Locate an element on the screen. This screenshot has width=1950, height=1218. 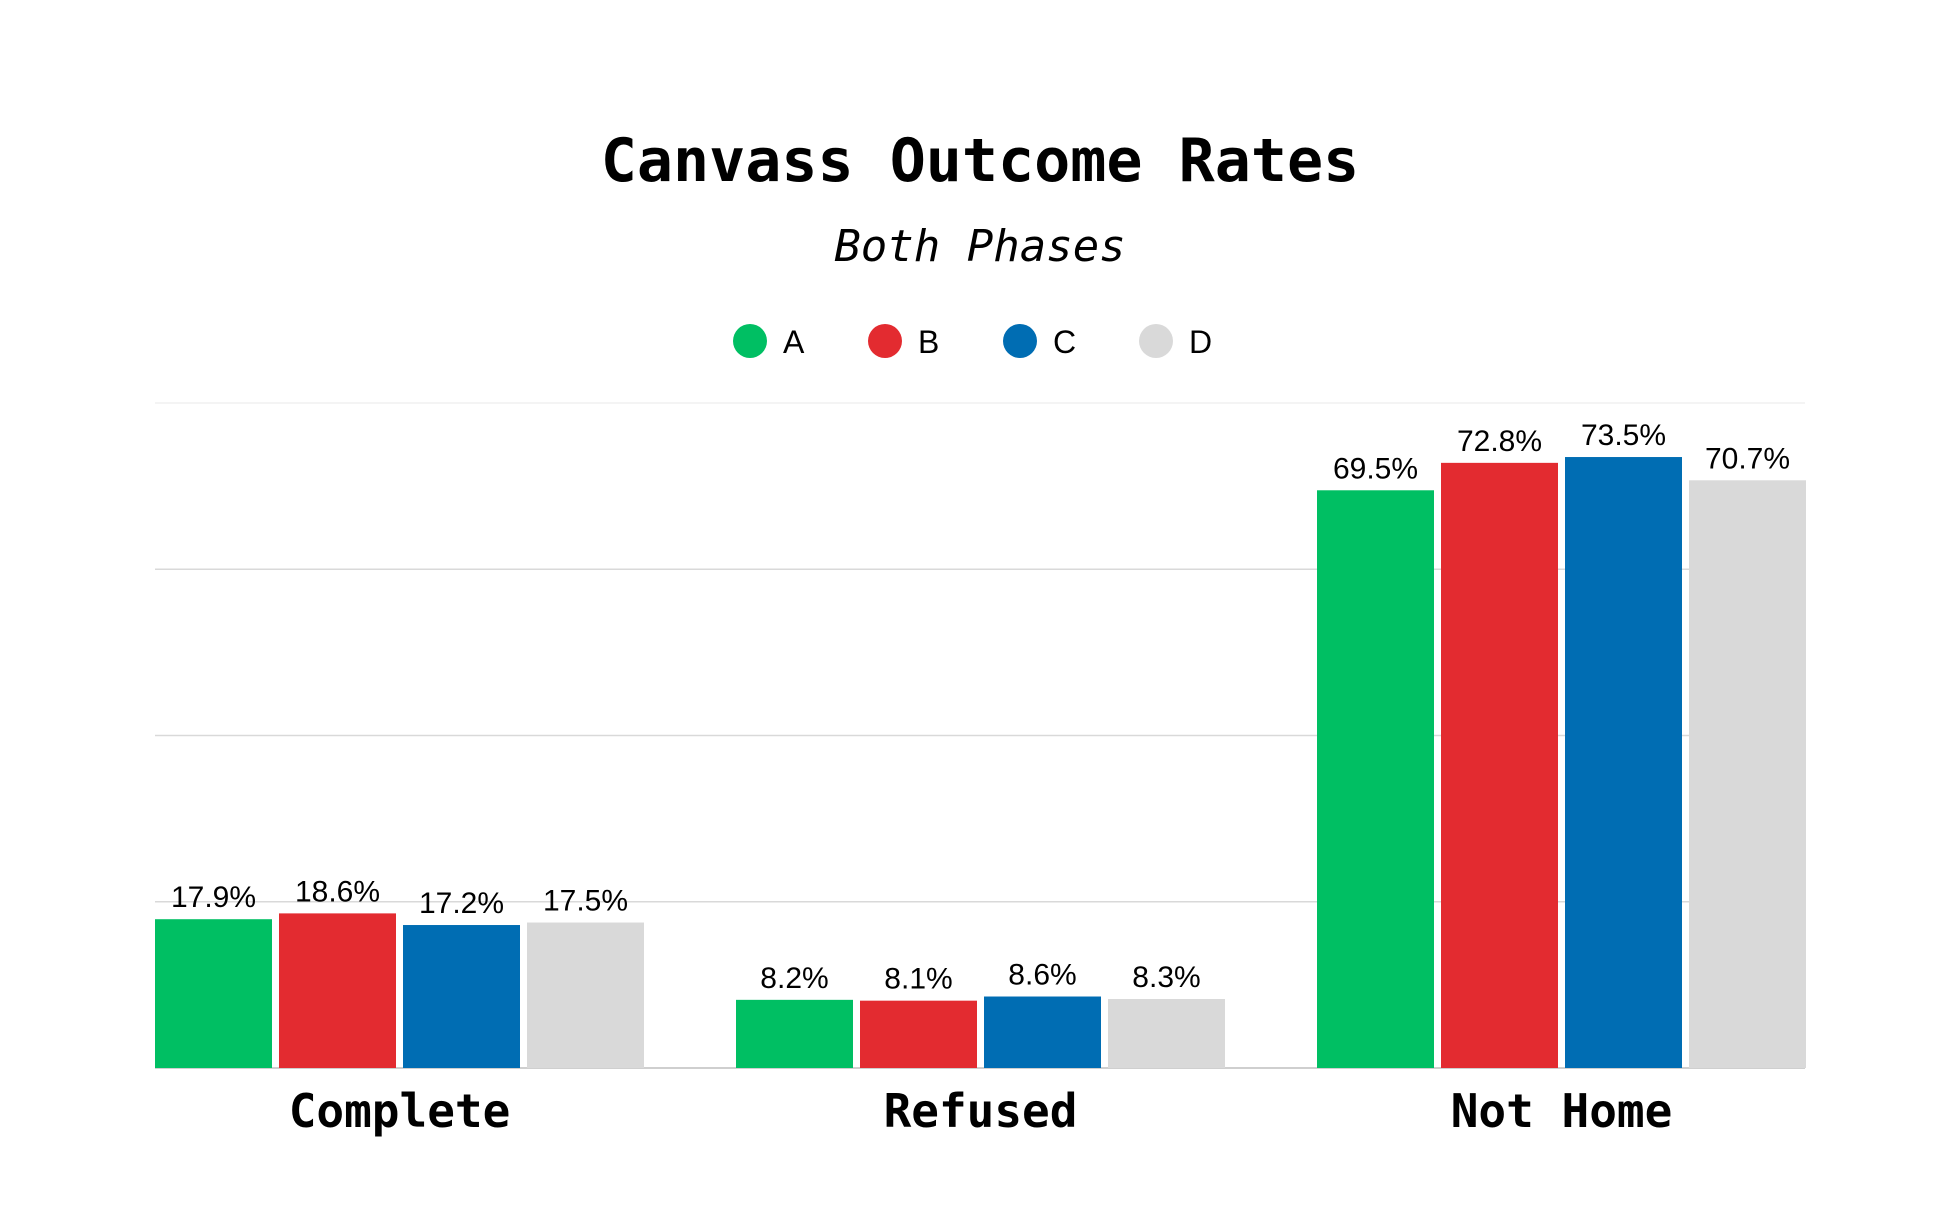
legend-item-c: C is located at coordinates (1039, 342).